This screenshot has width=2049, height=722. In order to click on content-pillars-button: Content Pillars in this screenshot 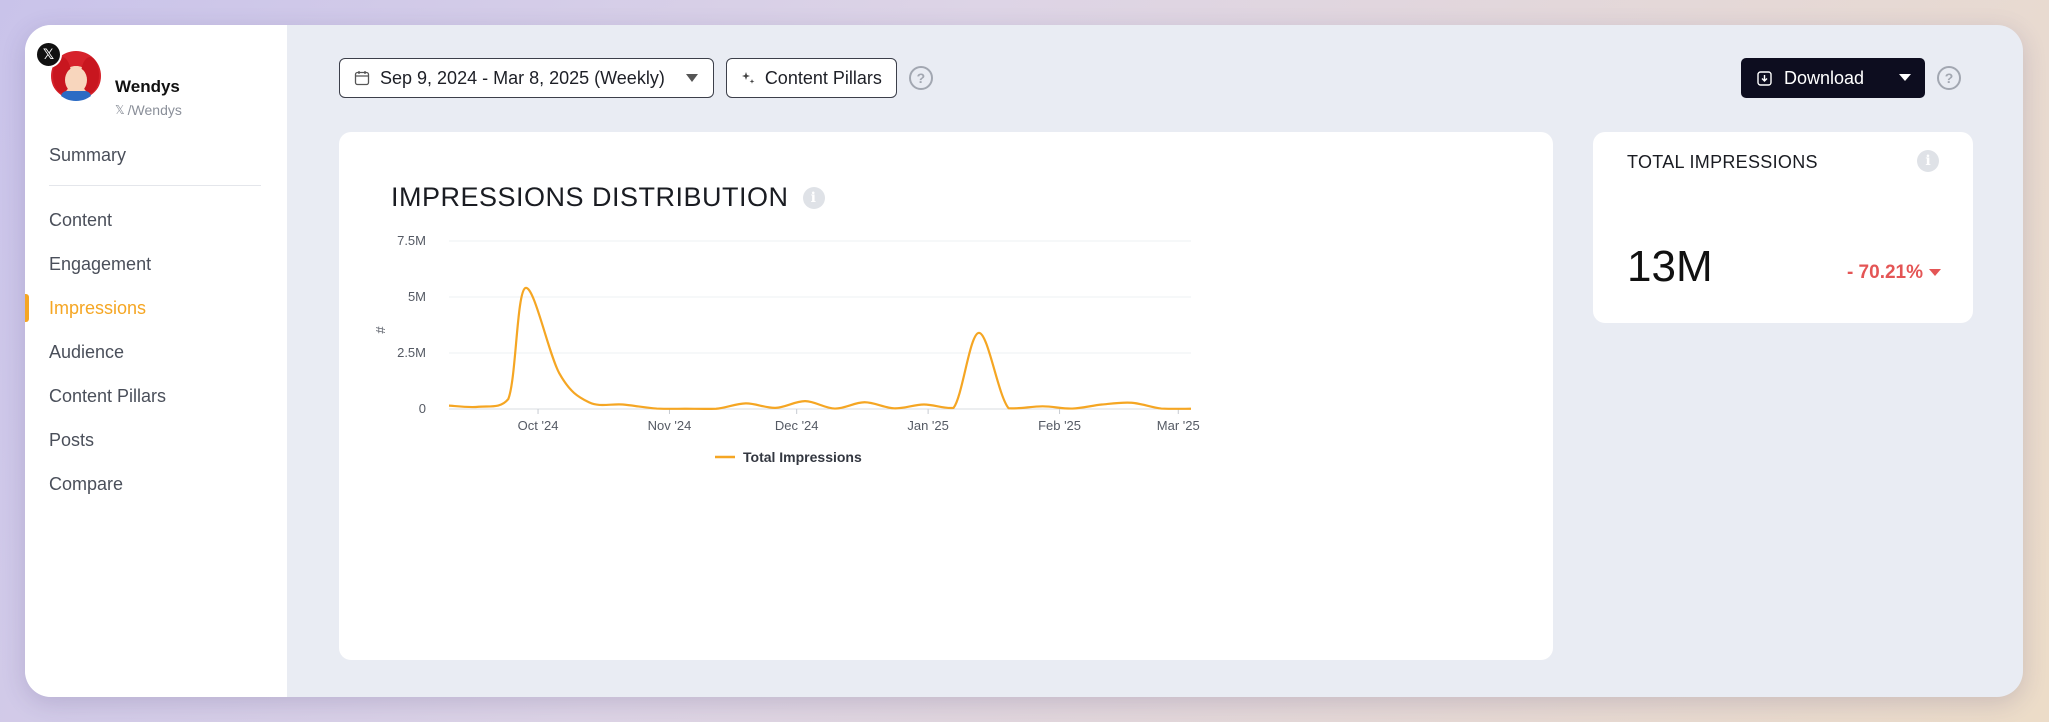, I will do `click(811, 78)`.